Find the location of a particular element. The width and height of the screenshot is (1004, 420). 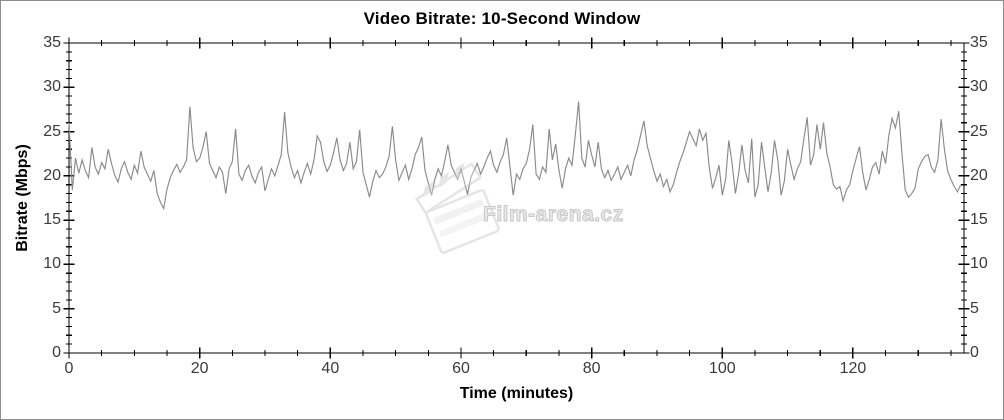

y-tick-label-right-5: 5 is located at coordinates (974, 308).